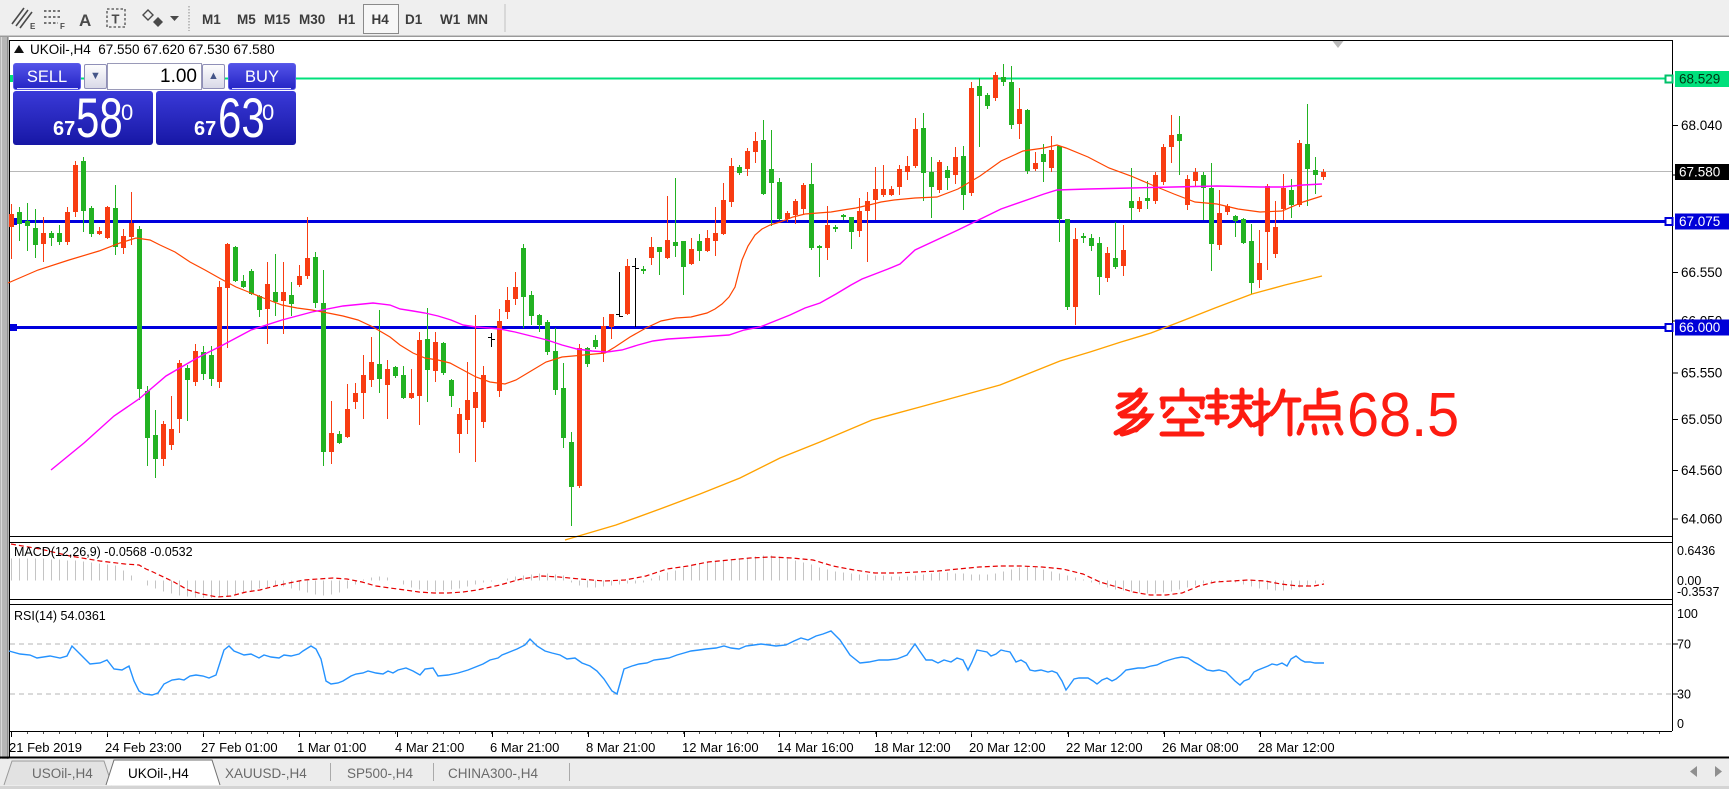 The image size is (1729, 789). What do you see at coordinates (33, 26) in the screenshot?
I see `svg-text: E` at bounding box center [33, 26].